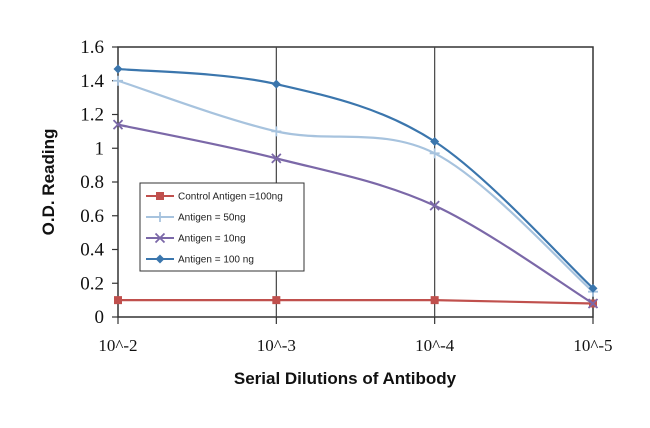 This screenshot has width=650, height=428. What do you see at coordinates (92, 115) in the screenshot?
I see `y-tick-label: 1.2` at bounding box center [92, 115].